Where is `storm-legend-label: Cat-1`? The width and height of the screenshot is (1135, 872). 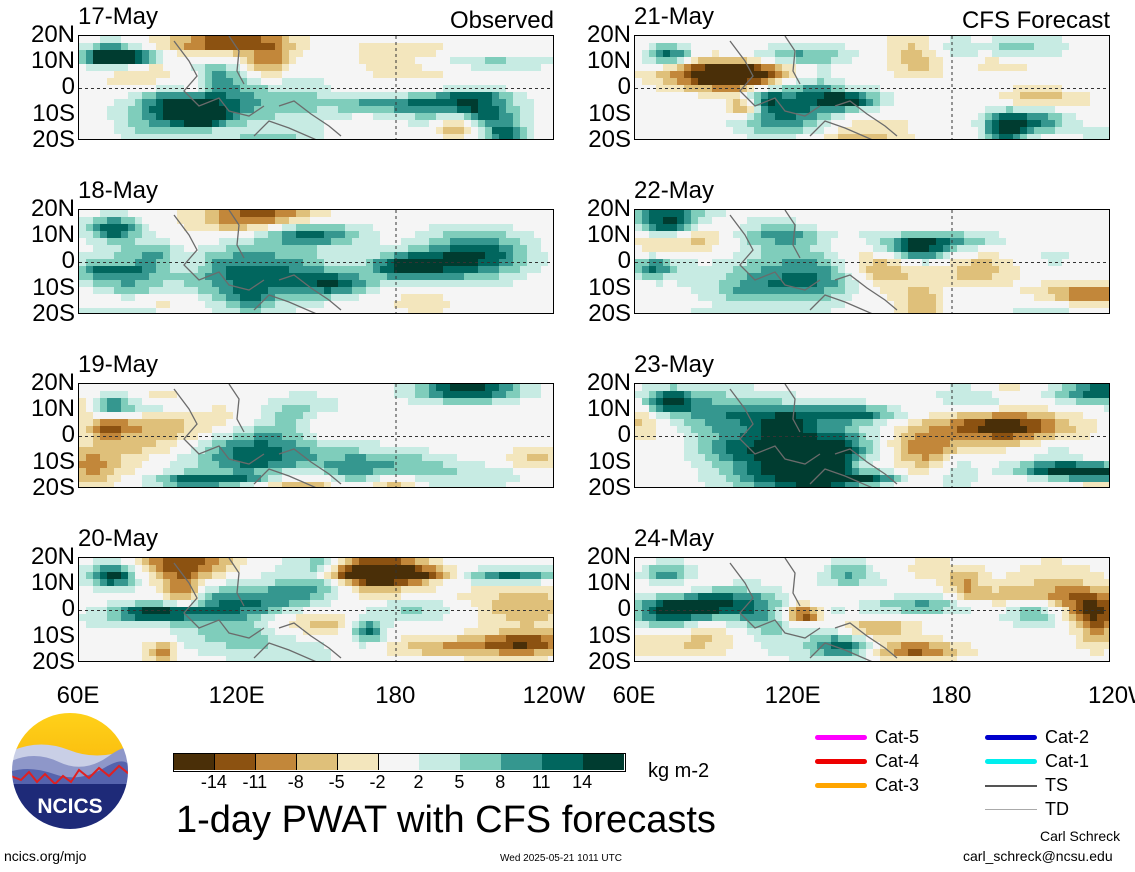
storm-legend-label: Cat-1 is located at coordinates (1067, 761).